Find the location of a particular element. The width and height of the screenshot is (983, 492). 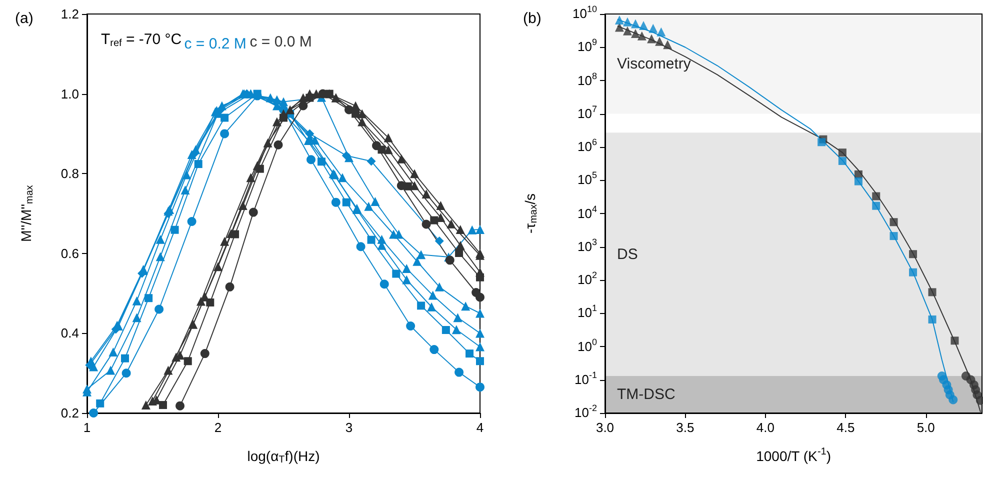

y-tick-label: 10$^{5}$ is located at coordinates (587, 180).